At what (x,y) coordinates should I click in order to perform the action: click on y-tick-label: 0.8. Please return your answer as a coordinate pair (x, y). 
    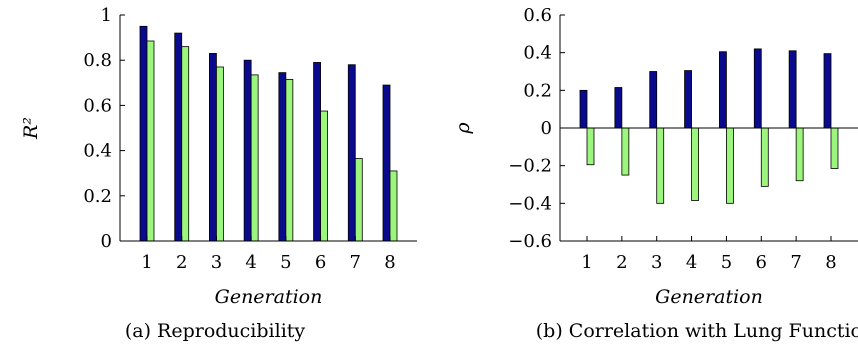
    Looking at the image, I should click on (97, 60).